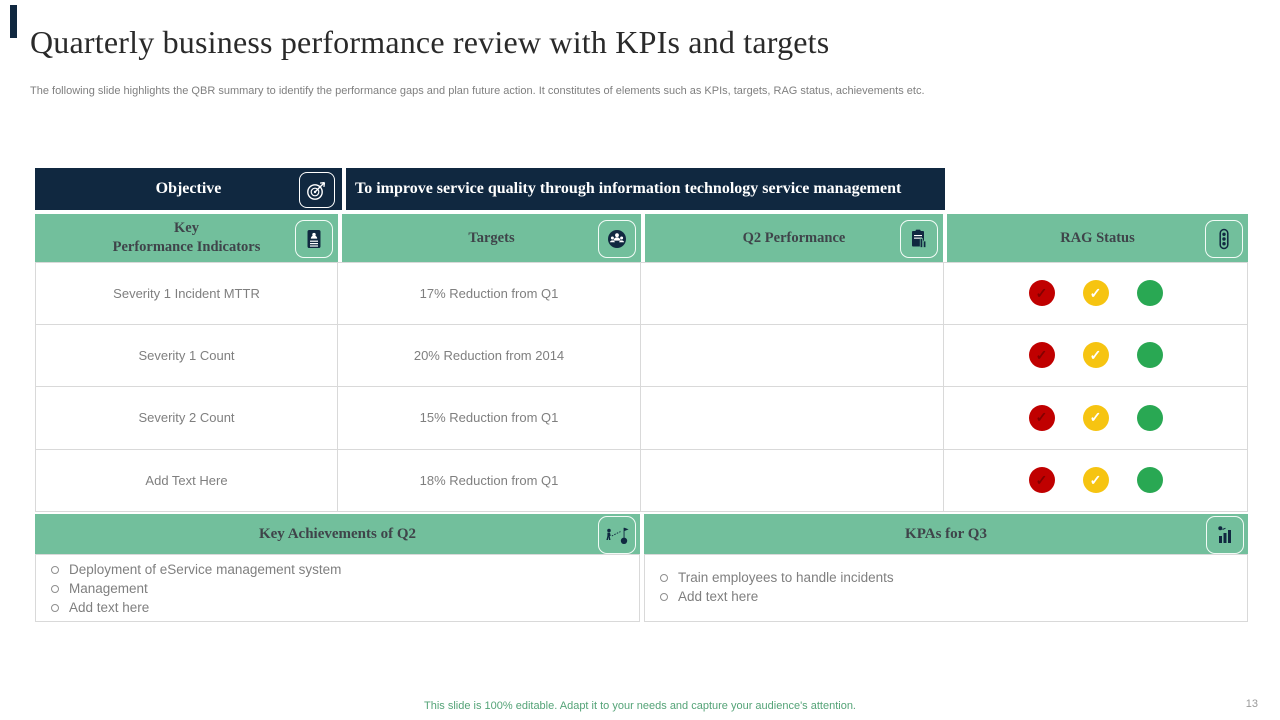 The image size is (1280, 720). I want to click on kpi-cell: Severity 2 Count, so click(186, 418).